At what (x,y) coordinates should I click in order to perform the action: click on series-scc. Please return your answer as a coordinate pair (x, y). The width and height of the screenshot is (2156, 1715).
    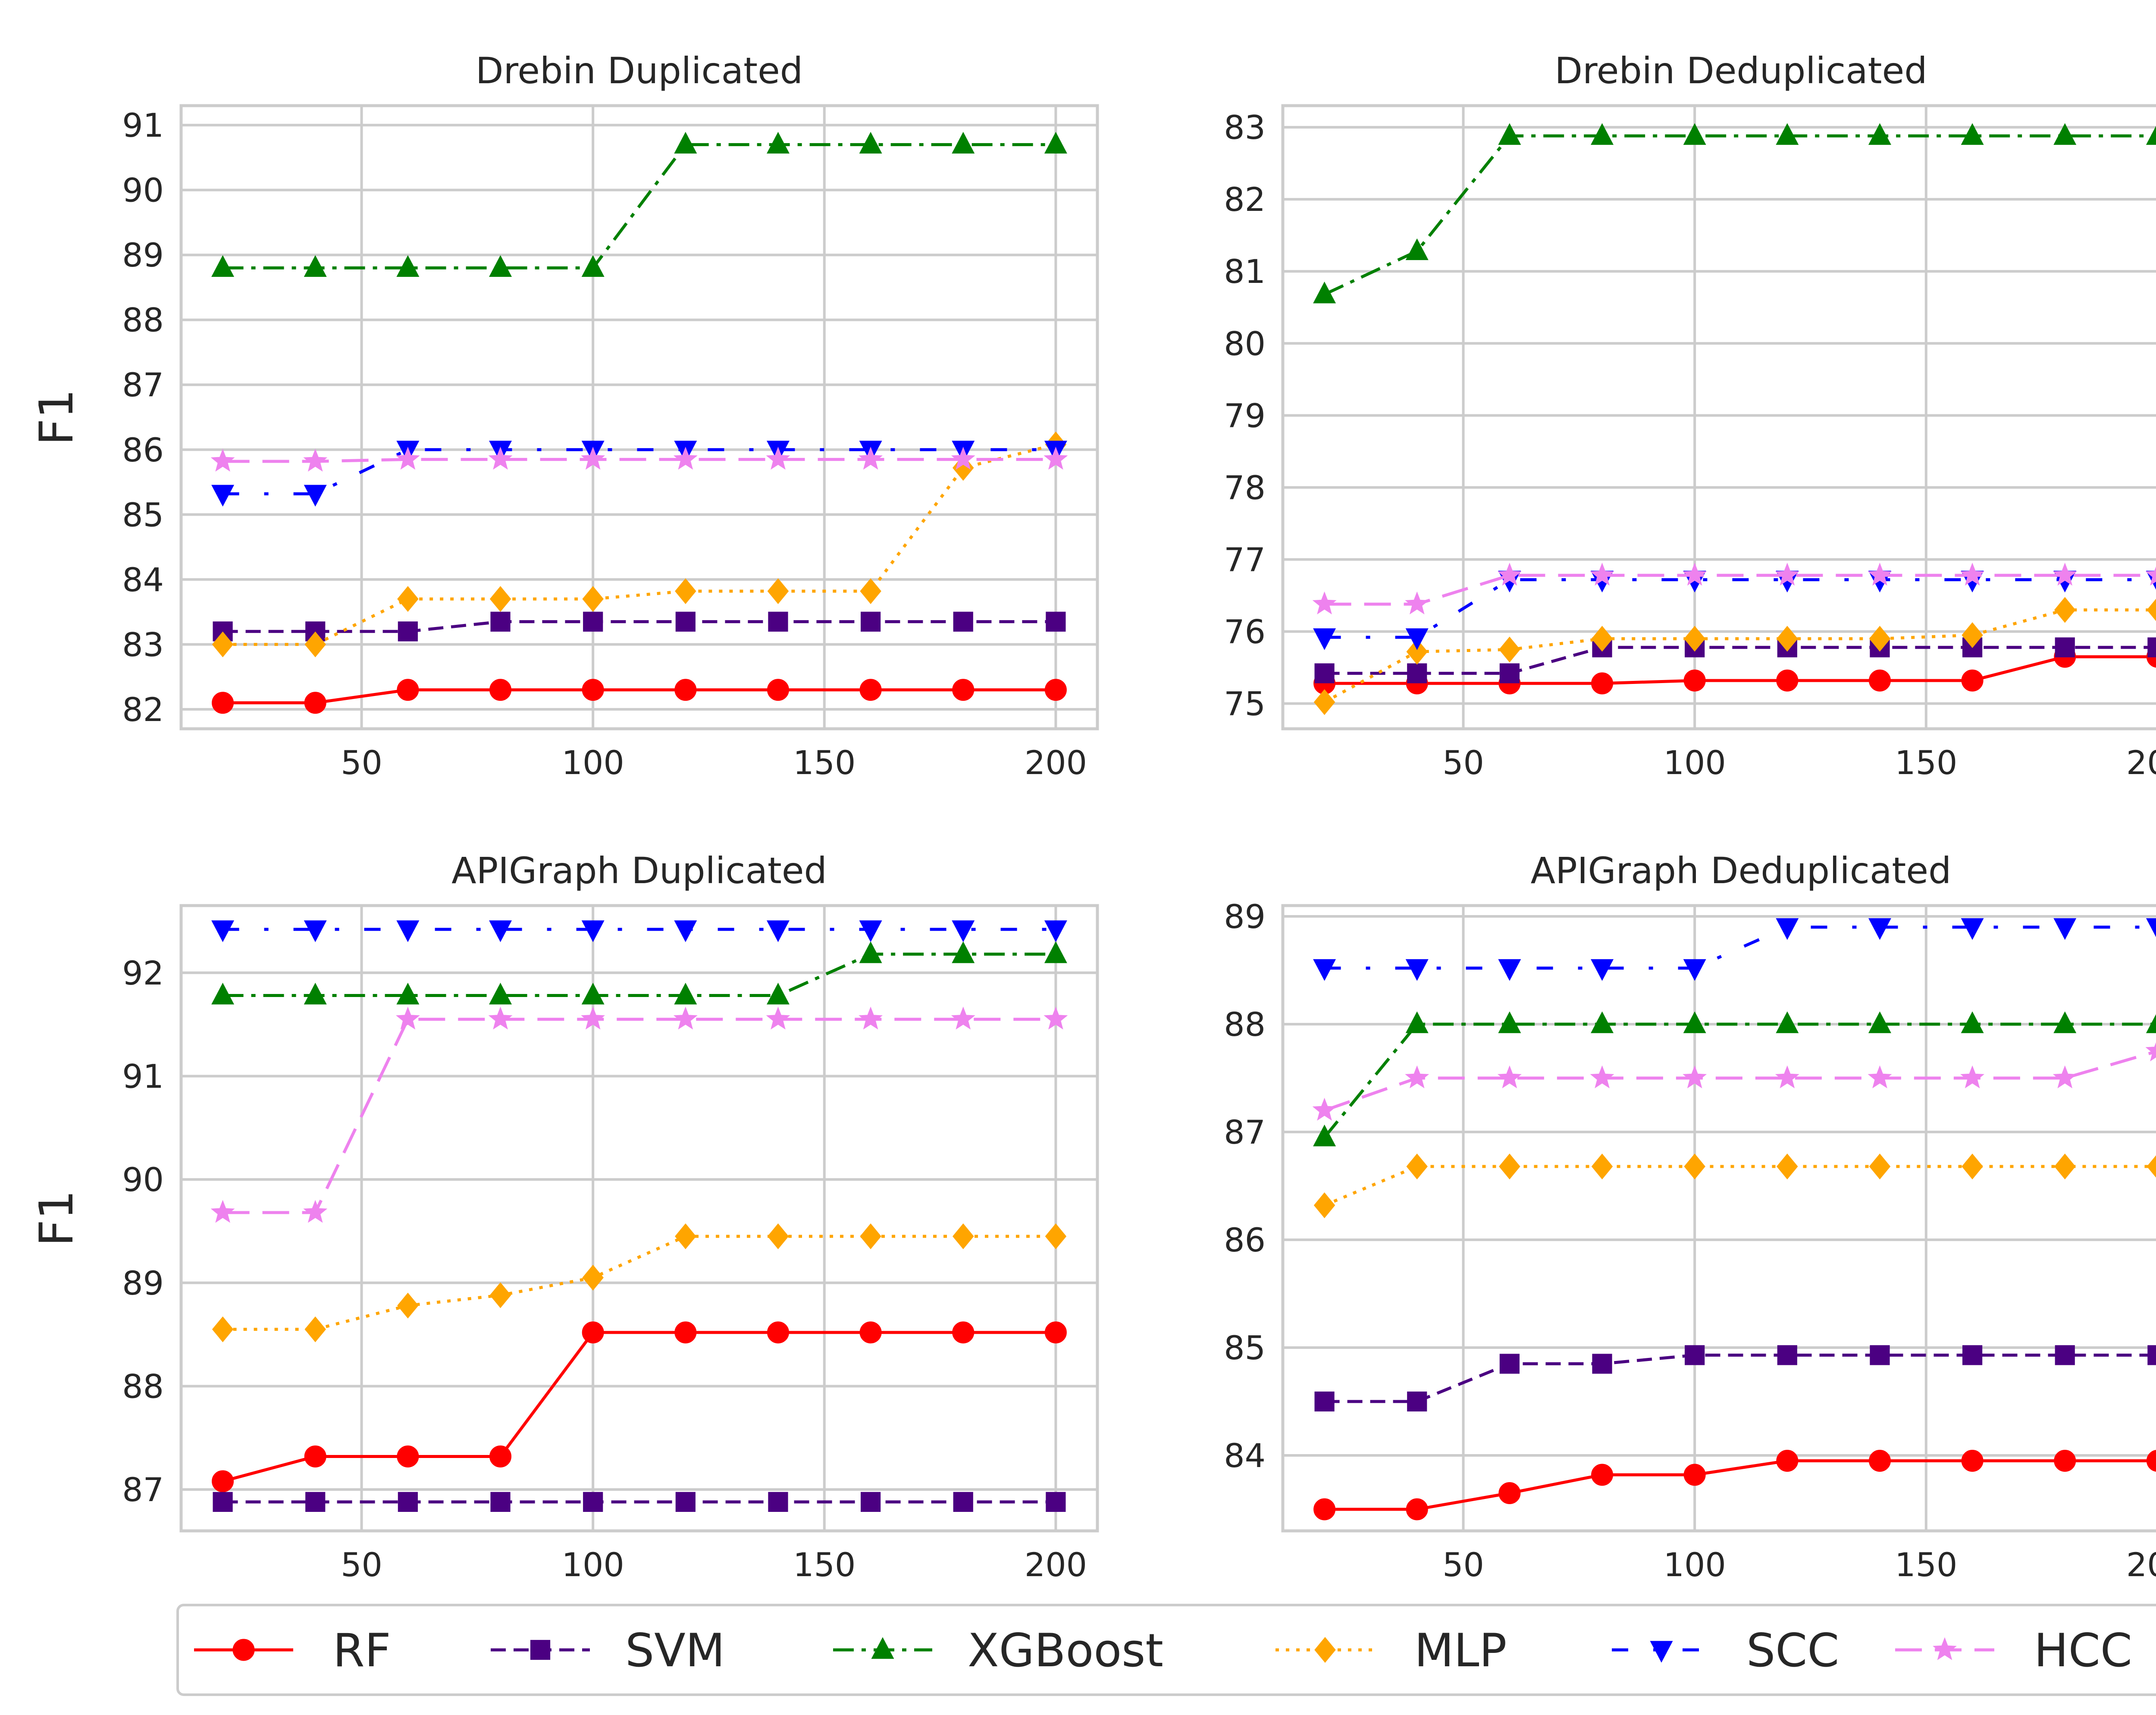
    Looking at the image, I should click on (1734, 950).